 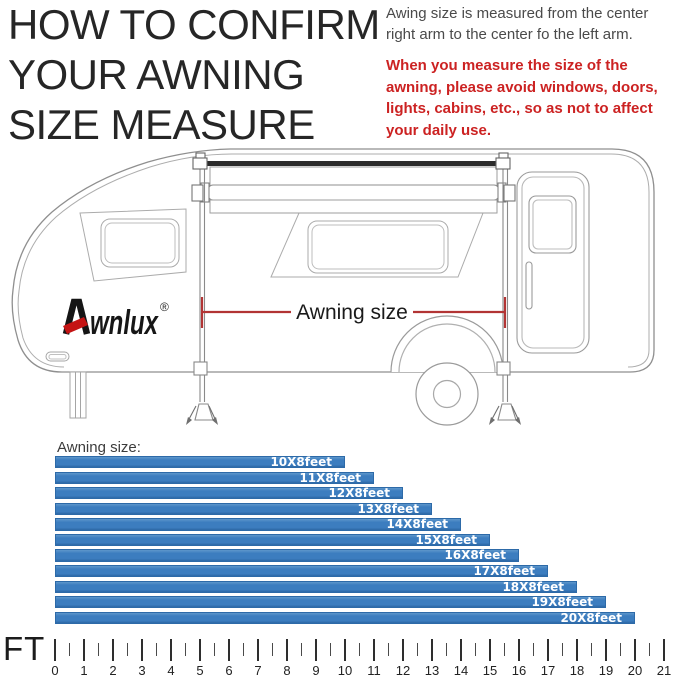 I want to click on ruler-number-9: 9, so click(x=316, y=670).